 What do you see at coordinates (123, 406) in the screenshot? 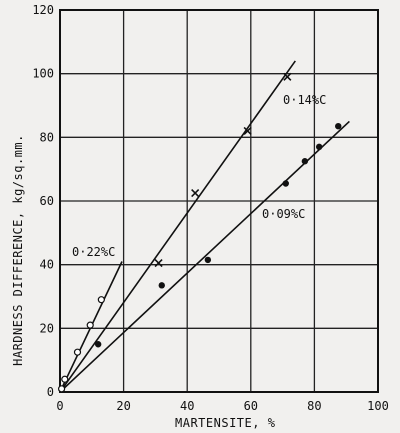
I see `x-tick-label: 20` at bounding box center [123, 406].